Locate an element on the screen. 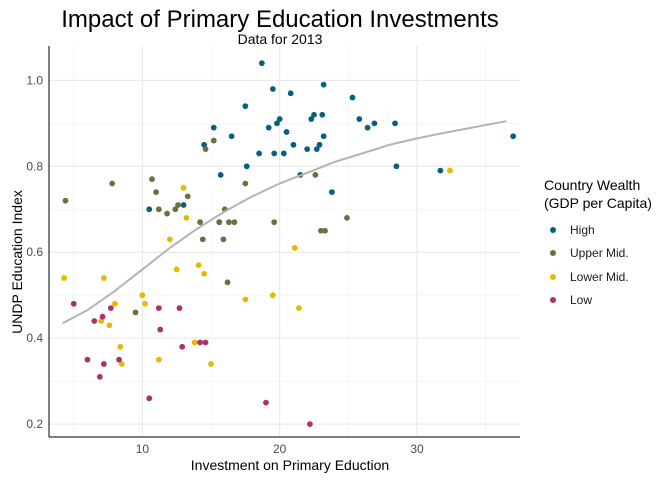 The height and width of the screenshot is (480, 672). y-tick-label: 0.6 is located at coordinates (34, 252).